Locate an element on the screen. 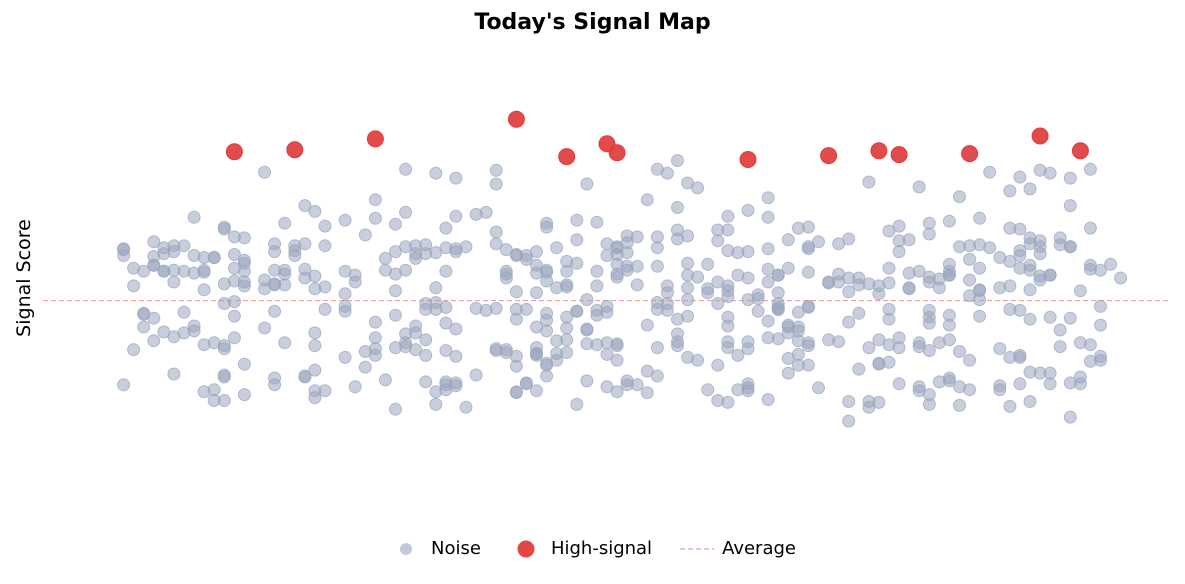  high-signal-points is located at coordinates (657, 139).